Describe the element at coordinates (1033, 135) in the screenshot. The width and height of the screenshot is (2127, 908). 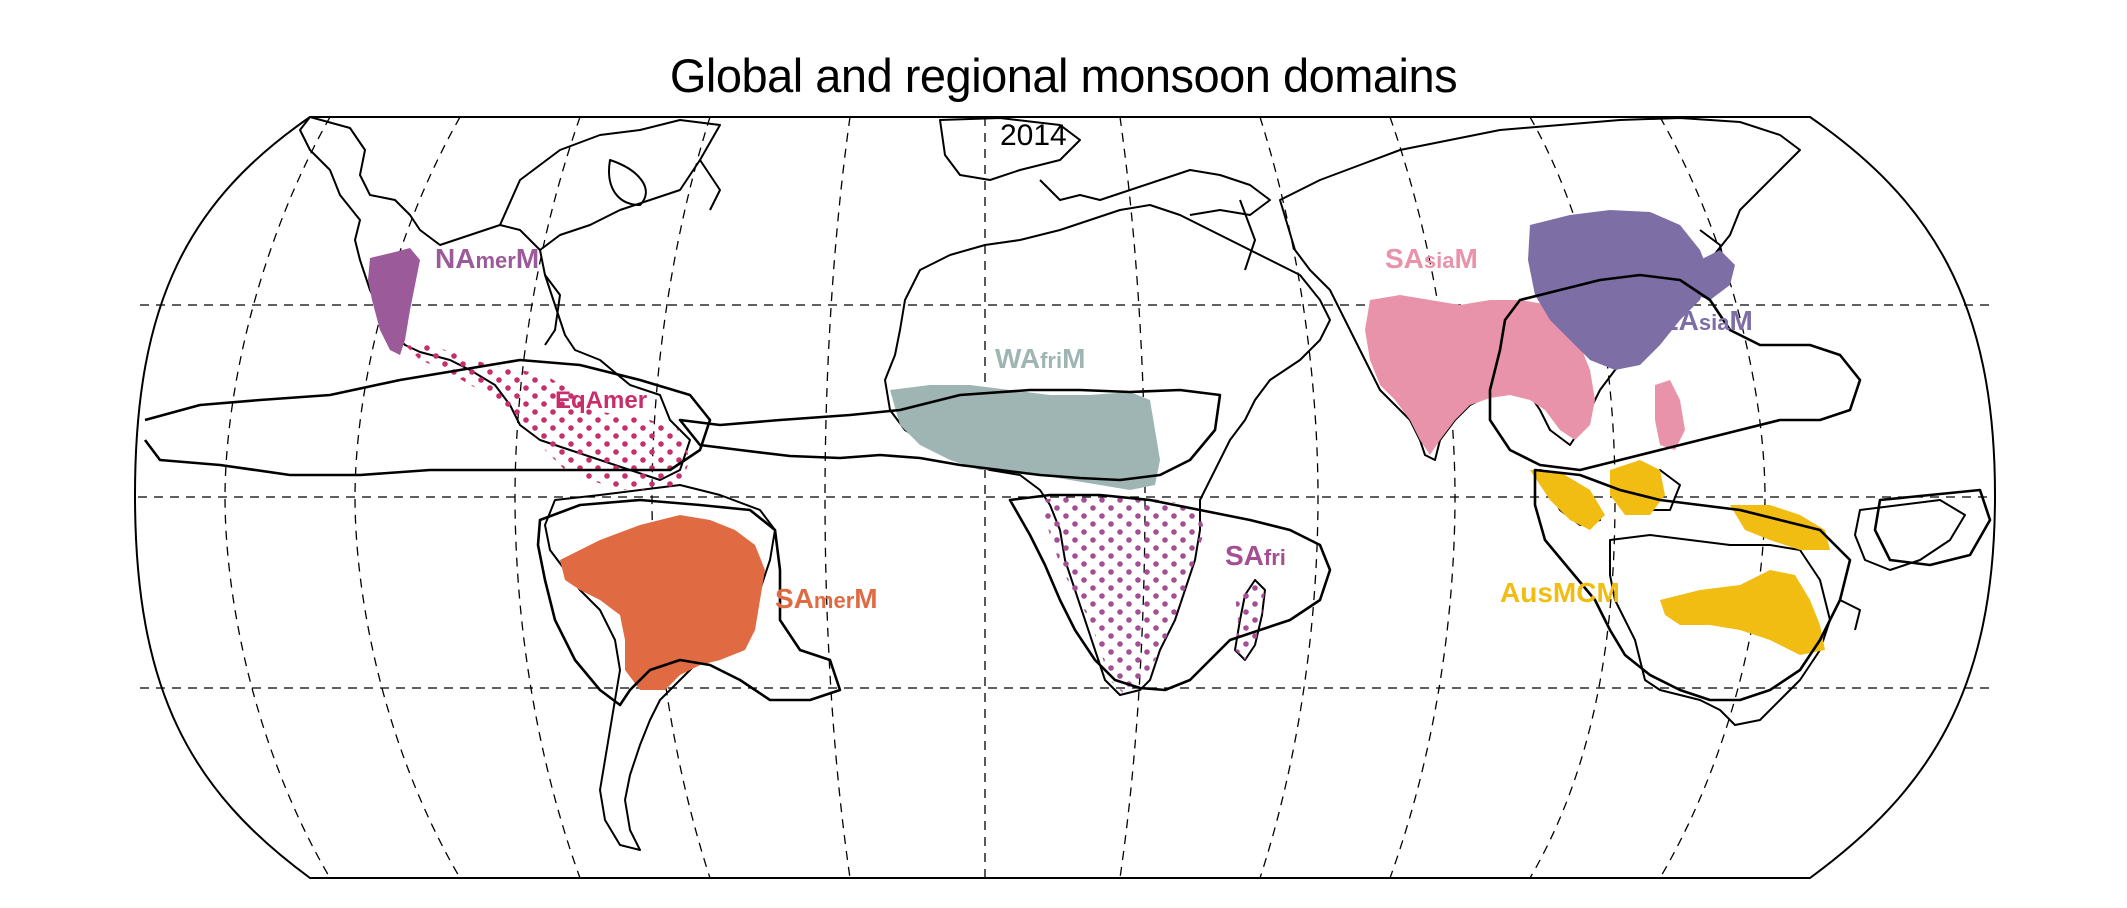
I see `overlay-year: 2014` at that location.